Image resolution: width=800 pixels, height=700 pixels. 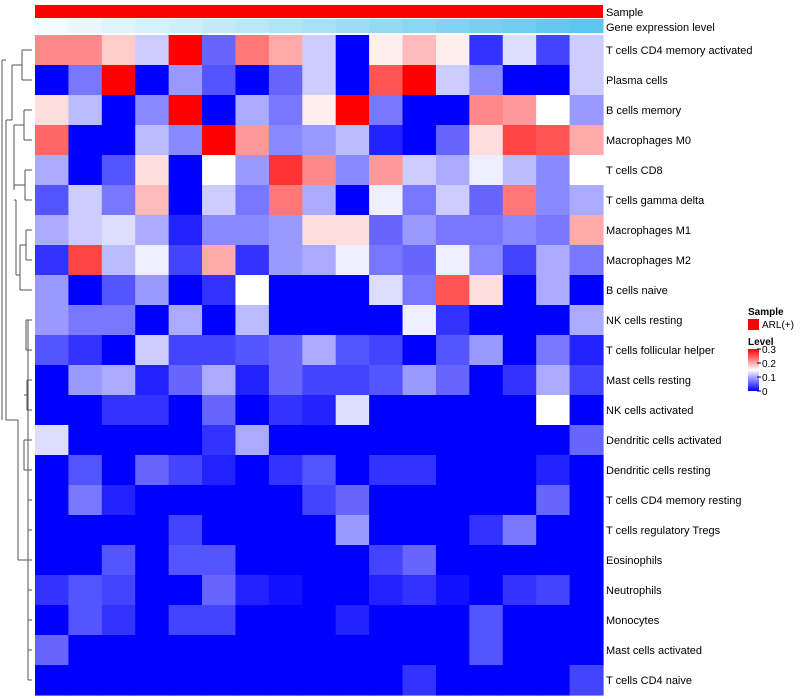 What do you see at coordinates (761, 342) in the screenshot?
I see `legend-level-title: Level` at bounding box center [761, 342].